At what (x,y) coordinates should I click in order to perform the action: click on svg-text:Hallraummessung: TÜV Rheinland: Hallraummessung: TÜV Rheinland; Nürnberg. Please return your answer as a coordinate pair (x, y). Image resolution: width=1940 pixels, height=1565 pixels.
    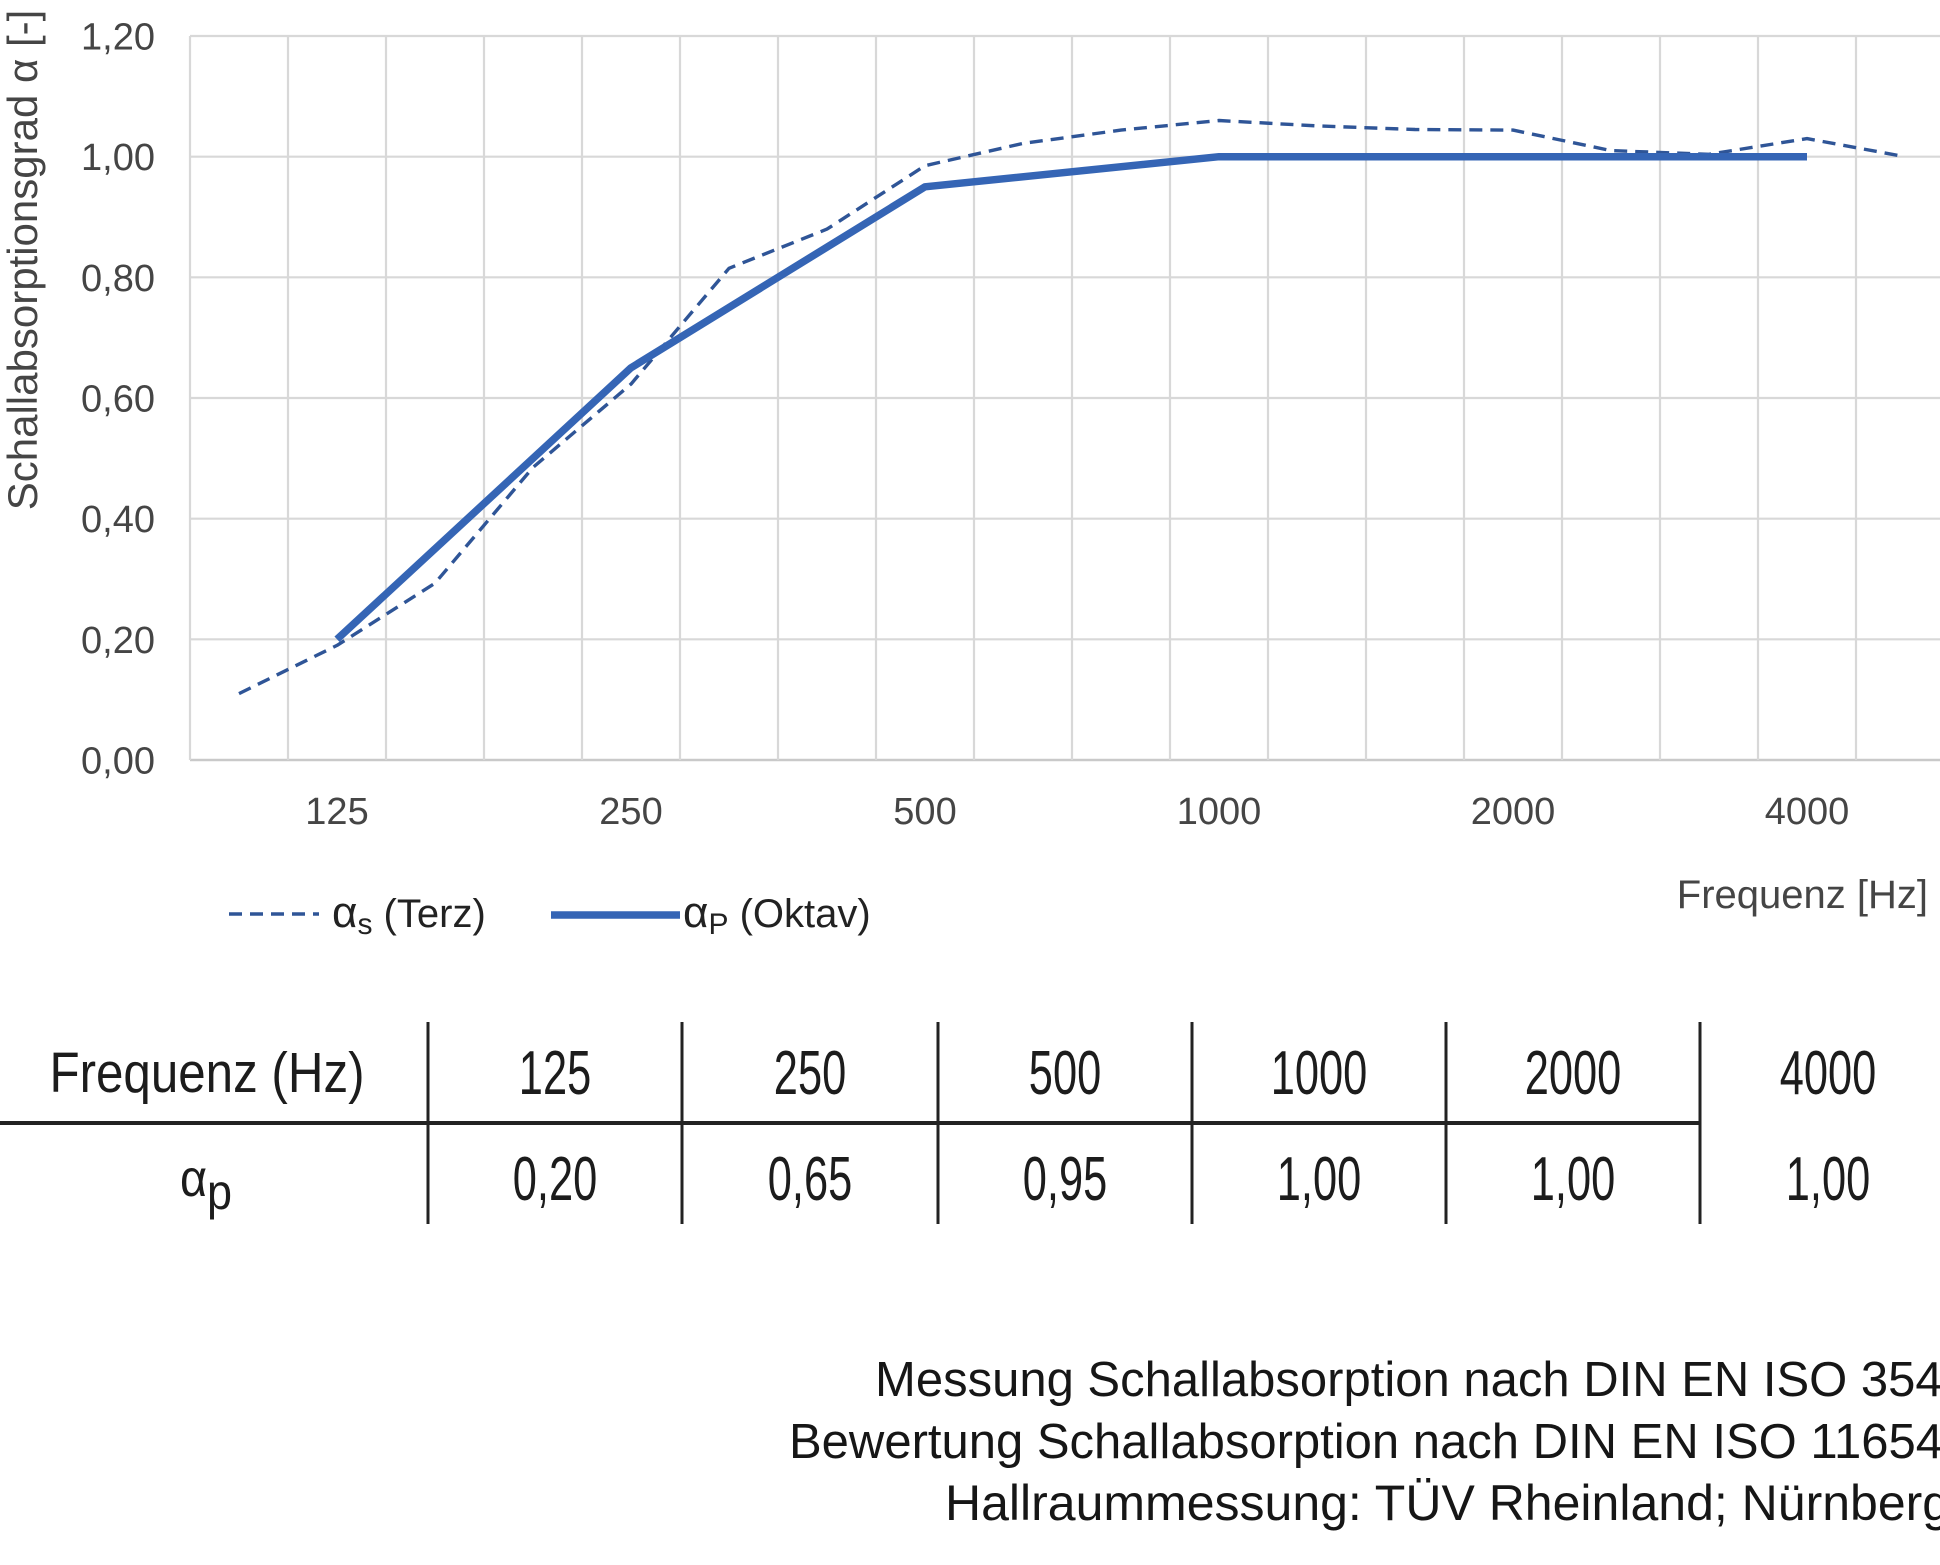
    Looking at the image, I should click on (1442, 1503).